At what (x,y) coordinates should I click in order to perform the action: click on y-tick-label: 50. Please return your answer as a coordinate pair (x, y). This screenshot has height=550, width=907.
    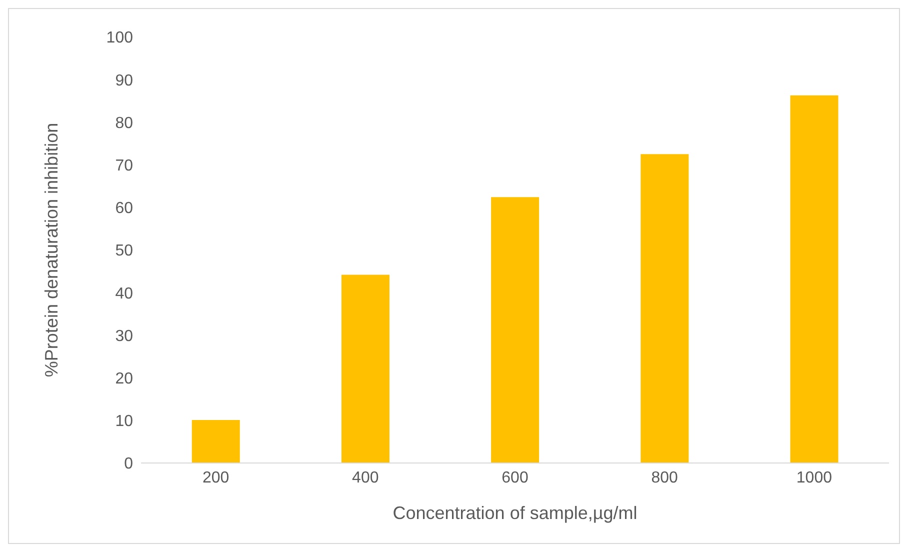
    Looking at the image, I should click on (124, 251).